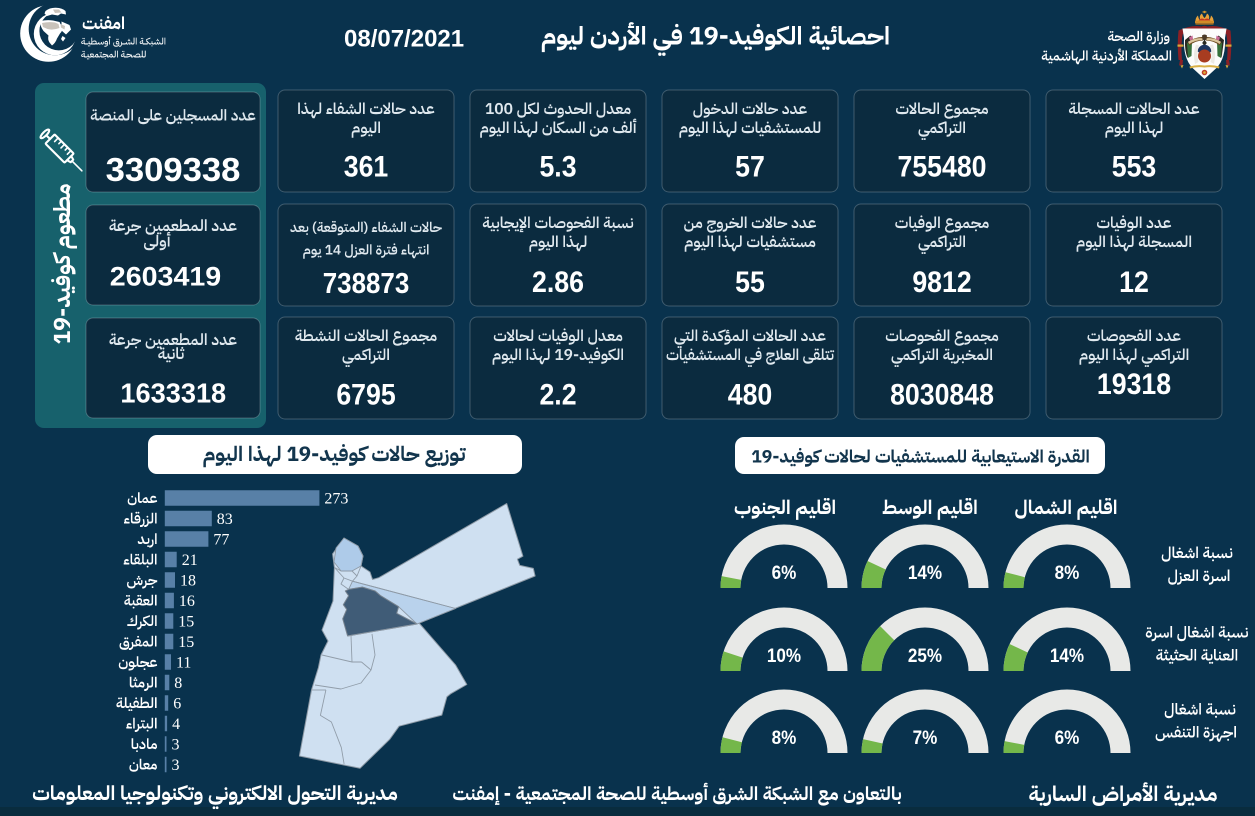  I want to click on svg-text: 755480, so click(941, 167).